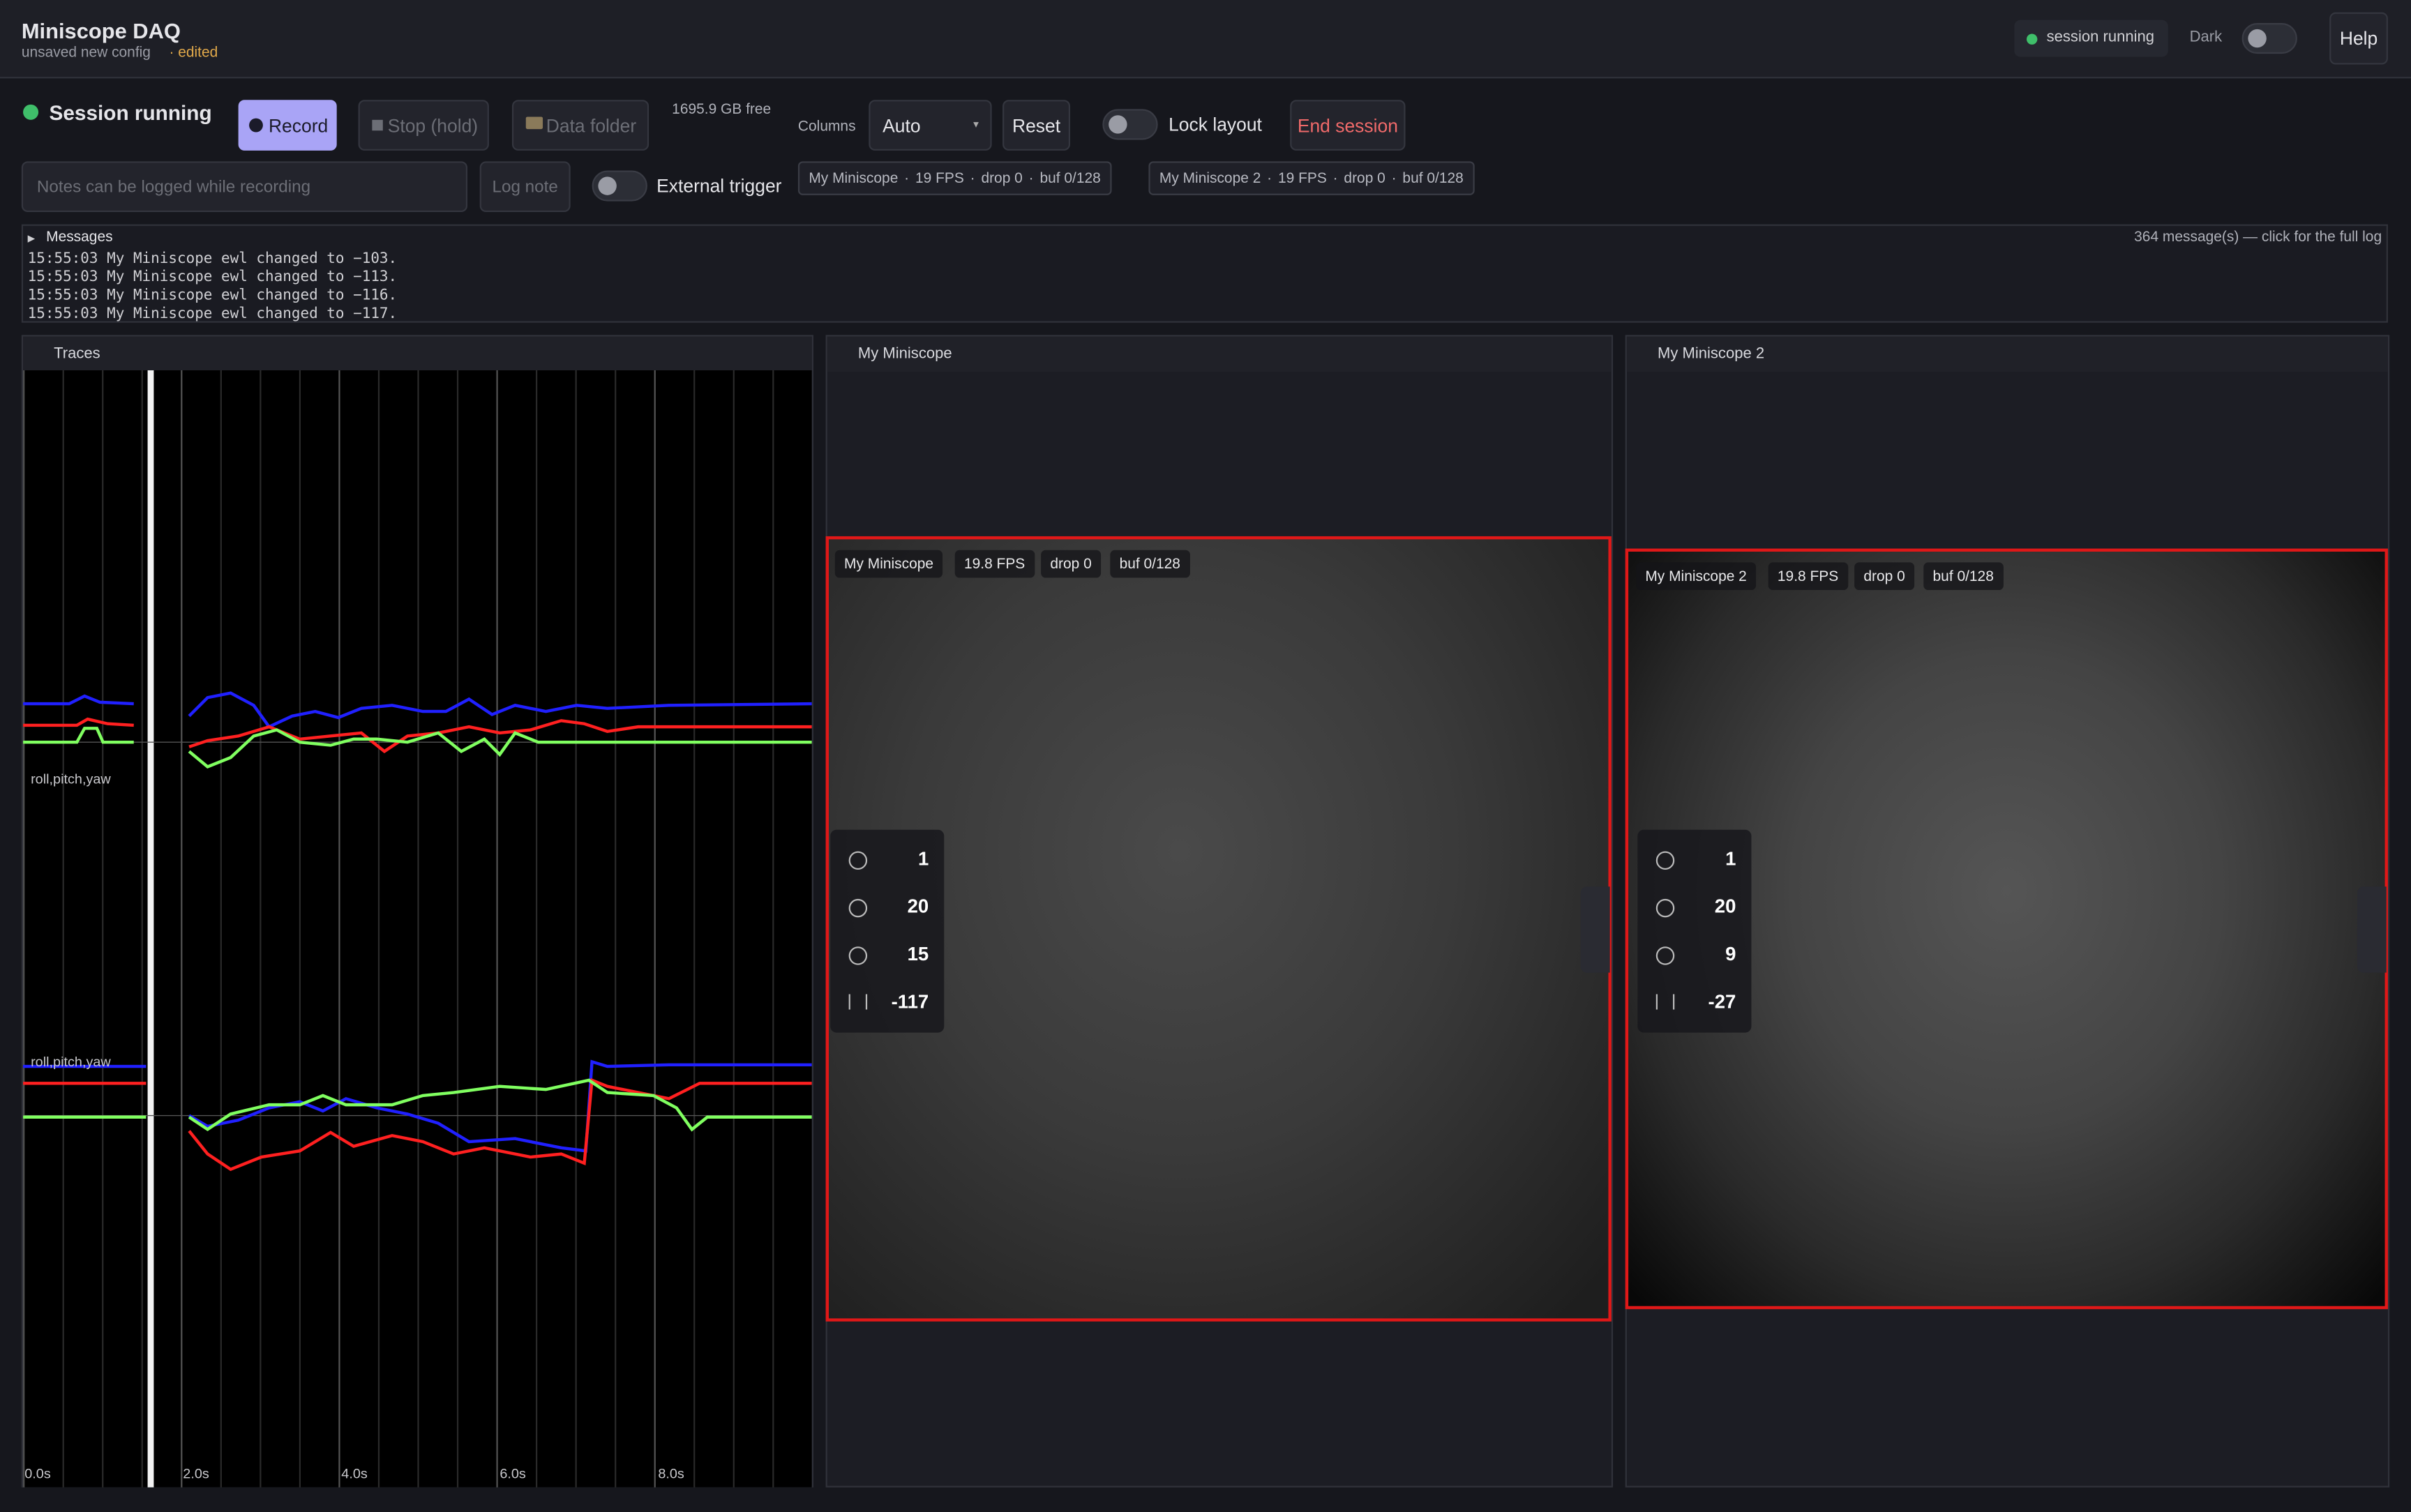 This screenshot has width=2411, height=1512. What do you see at coordinates (918, 954) in the screenshot?
I see `control-value: 15` at bounding box center [918, 954].